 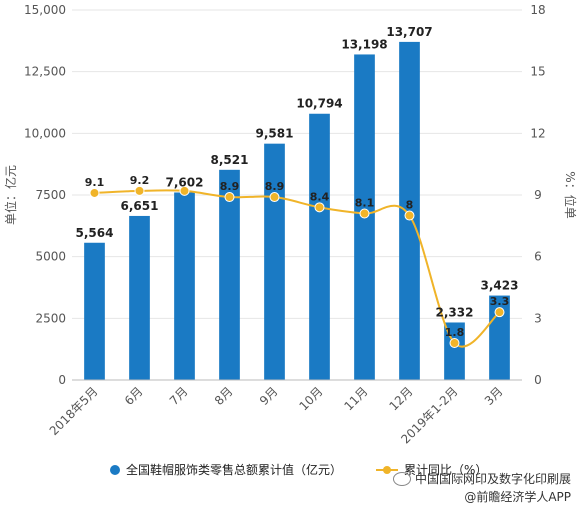 I want to click on bar-value-label: 13,198, so click(x=364, y=44).